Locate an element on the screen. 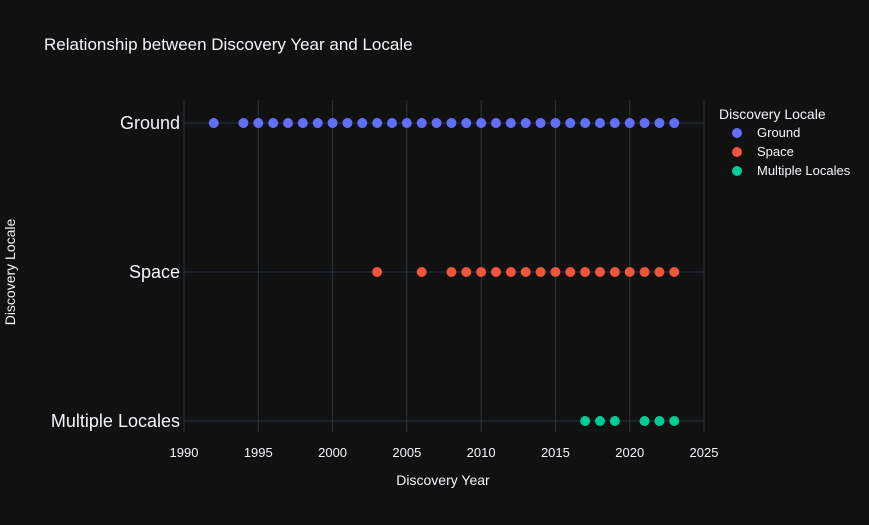 The width and height of the screenshot is (869, 525). x-axis-ticks: 1990 1995 2000 2005 2010 2015 2020 2025 is located at coordinates (444, 452).